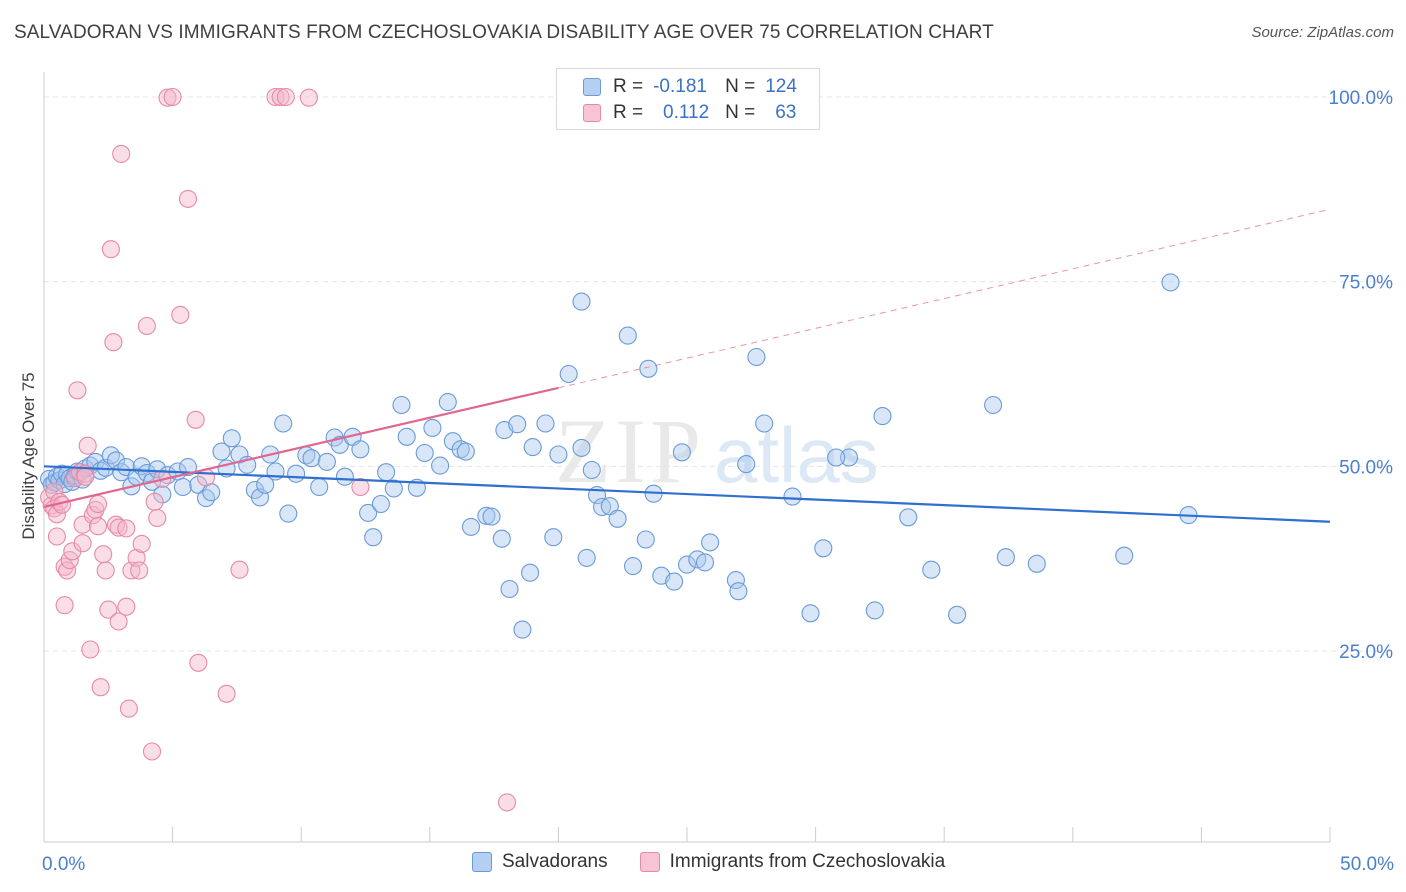 This screenshot has width=1406, height=892. What do you see at coordinates (688, 99) in the screenshot?
I see `stats-legend: R = -0.181 N = 124 R = 0.112 N = 63` at bounding box center [688, 99].